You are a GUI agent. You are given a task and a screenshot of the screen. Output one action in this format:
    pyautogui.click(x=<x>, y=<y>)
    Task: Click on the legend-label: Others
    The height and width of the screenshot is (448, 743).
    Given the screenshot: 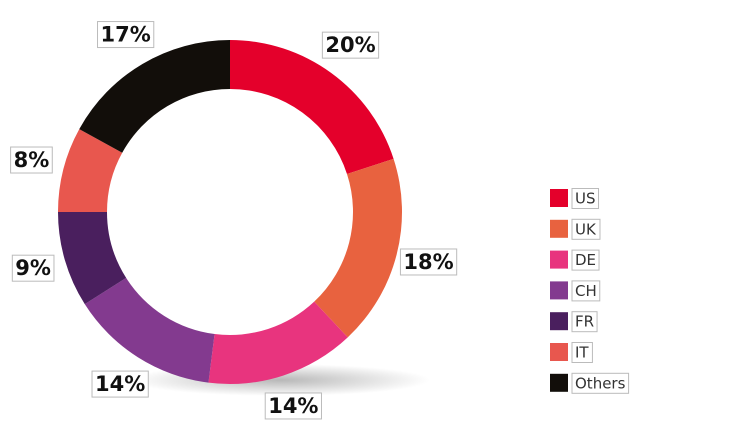 What is the action you would take?
    pyautogui.click(x=600, y=383)
    